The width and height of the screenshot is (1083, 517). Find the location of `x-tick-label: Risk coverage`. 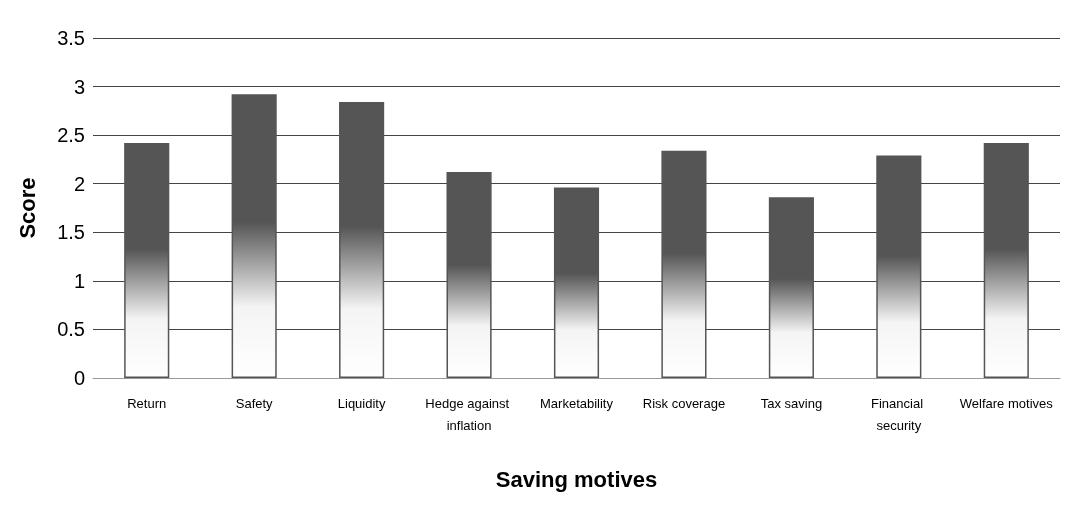

x-tick-label: Risk coverage is located at coordinates (684, 403).